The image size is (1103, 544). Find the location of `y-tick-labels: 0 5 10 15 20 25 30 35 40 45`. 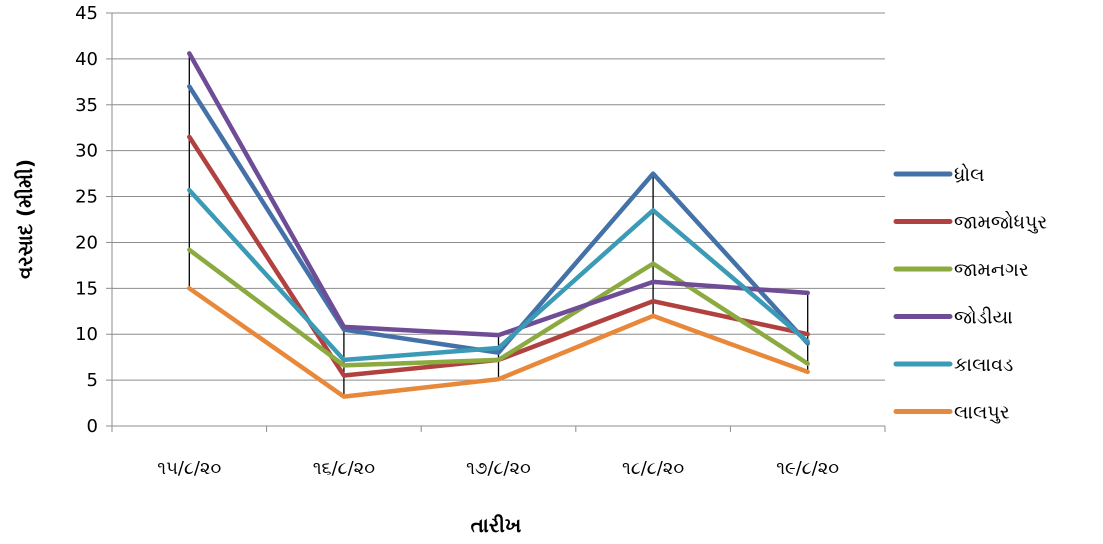

y-tick-labels: 0 5 10 15 20 25 30 35 40 45 is located at coordinates (86, 220).